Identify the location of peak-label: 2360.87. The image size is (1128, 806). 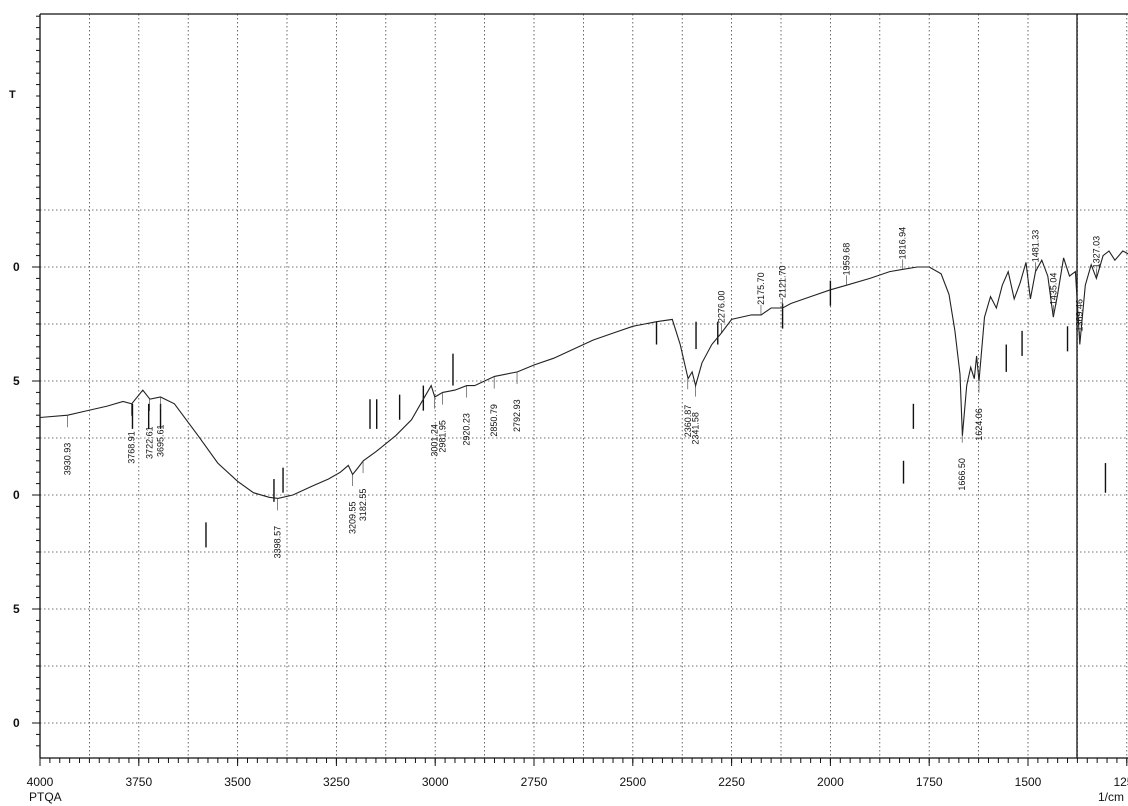
(688, 421).